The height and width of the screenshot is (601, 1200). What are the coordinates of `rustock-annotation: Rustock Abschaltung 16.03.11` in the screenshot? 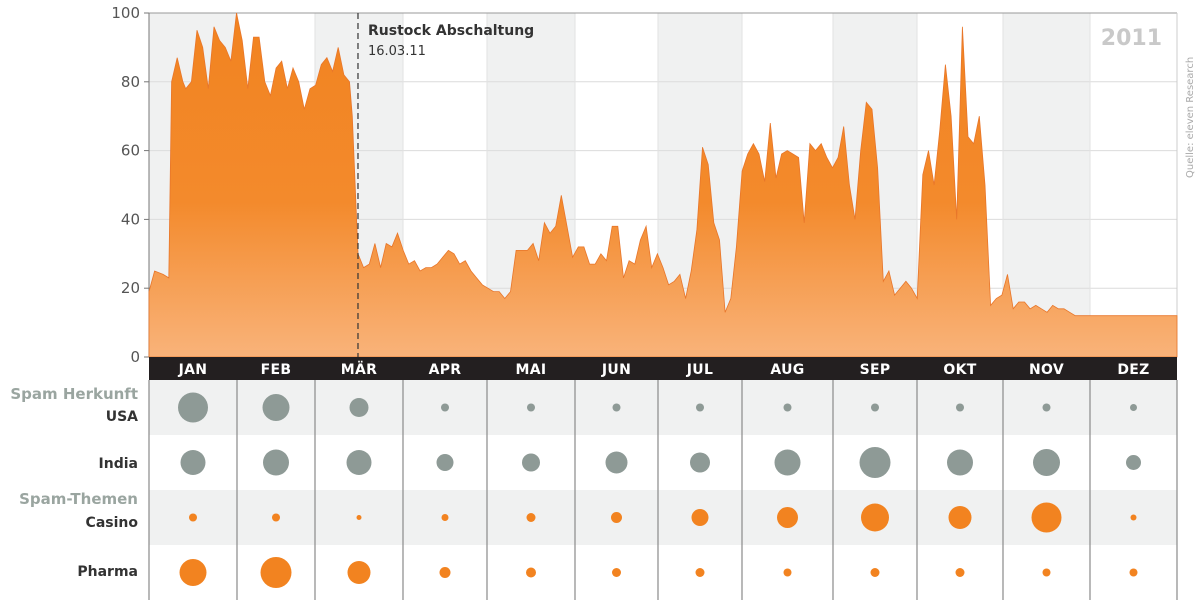 It's located at (445, 185).